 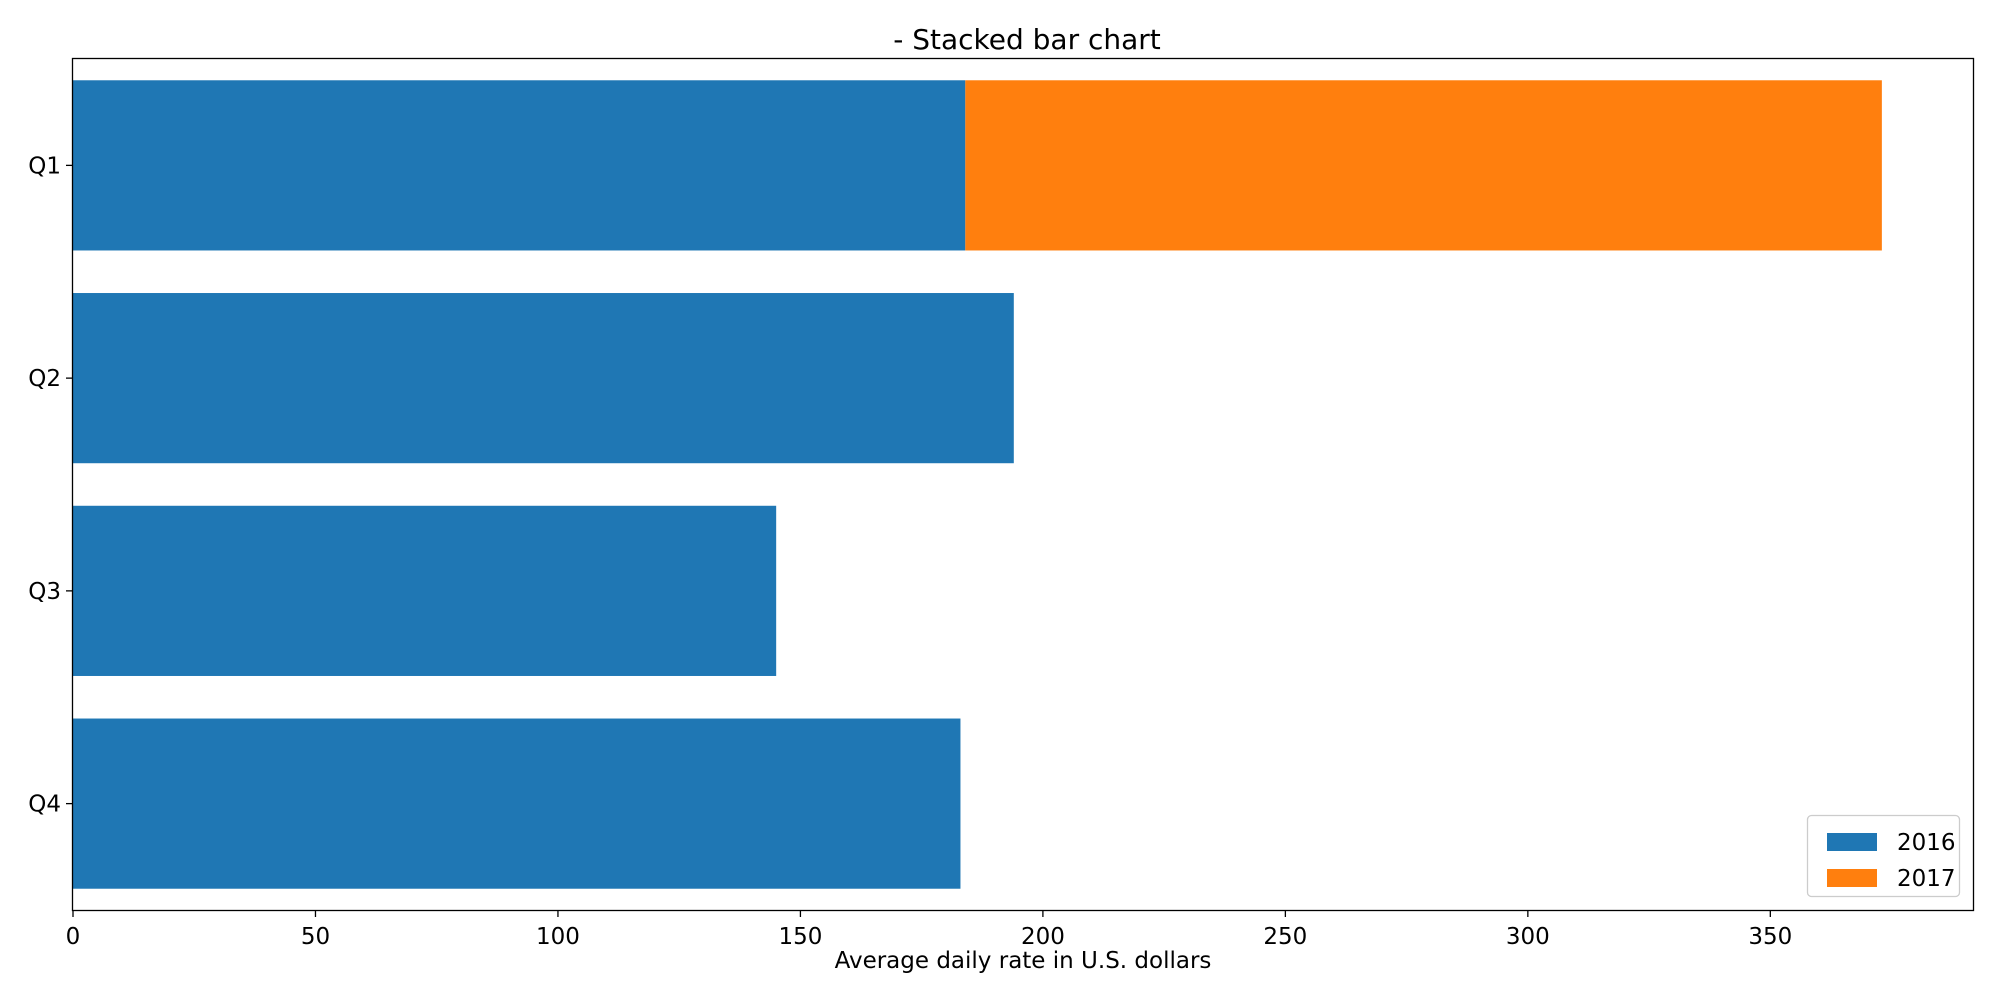 I want to click on x-tick-label: 200, so click(x=1043, y=937).